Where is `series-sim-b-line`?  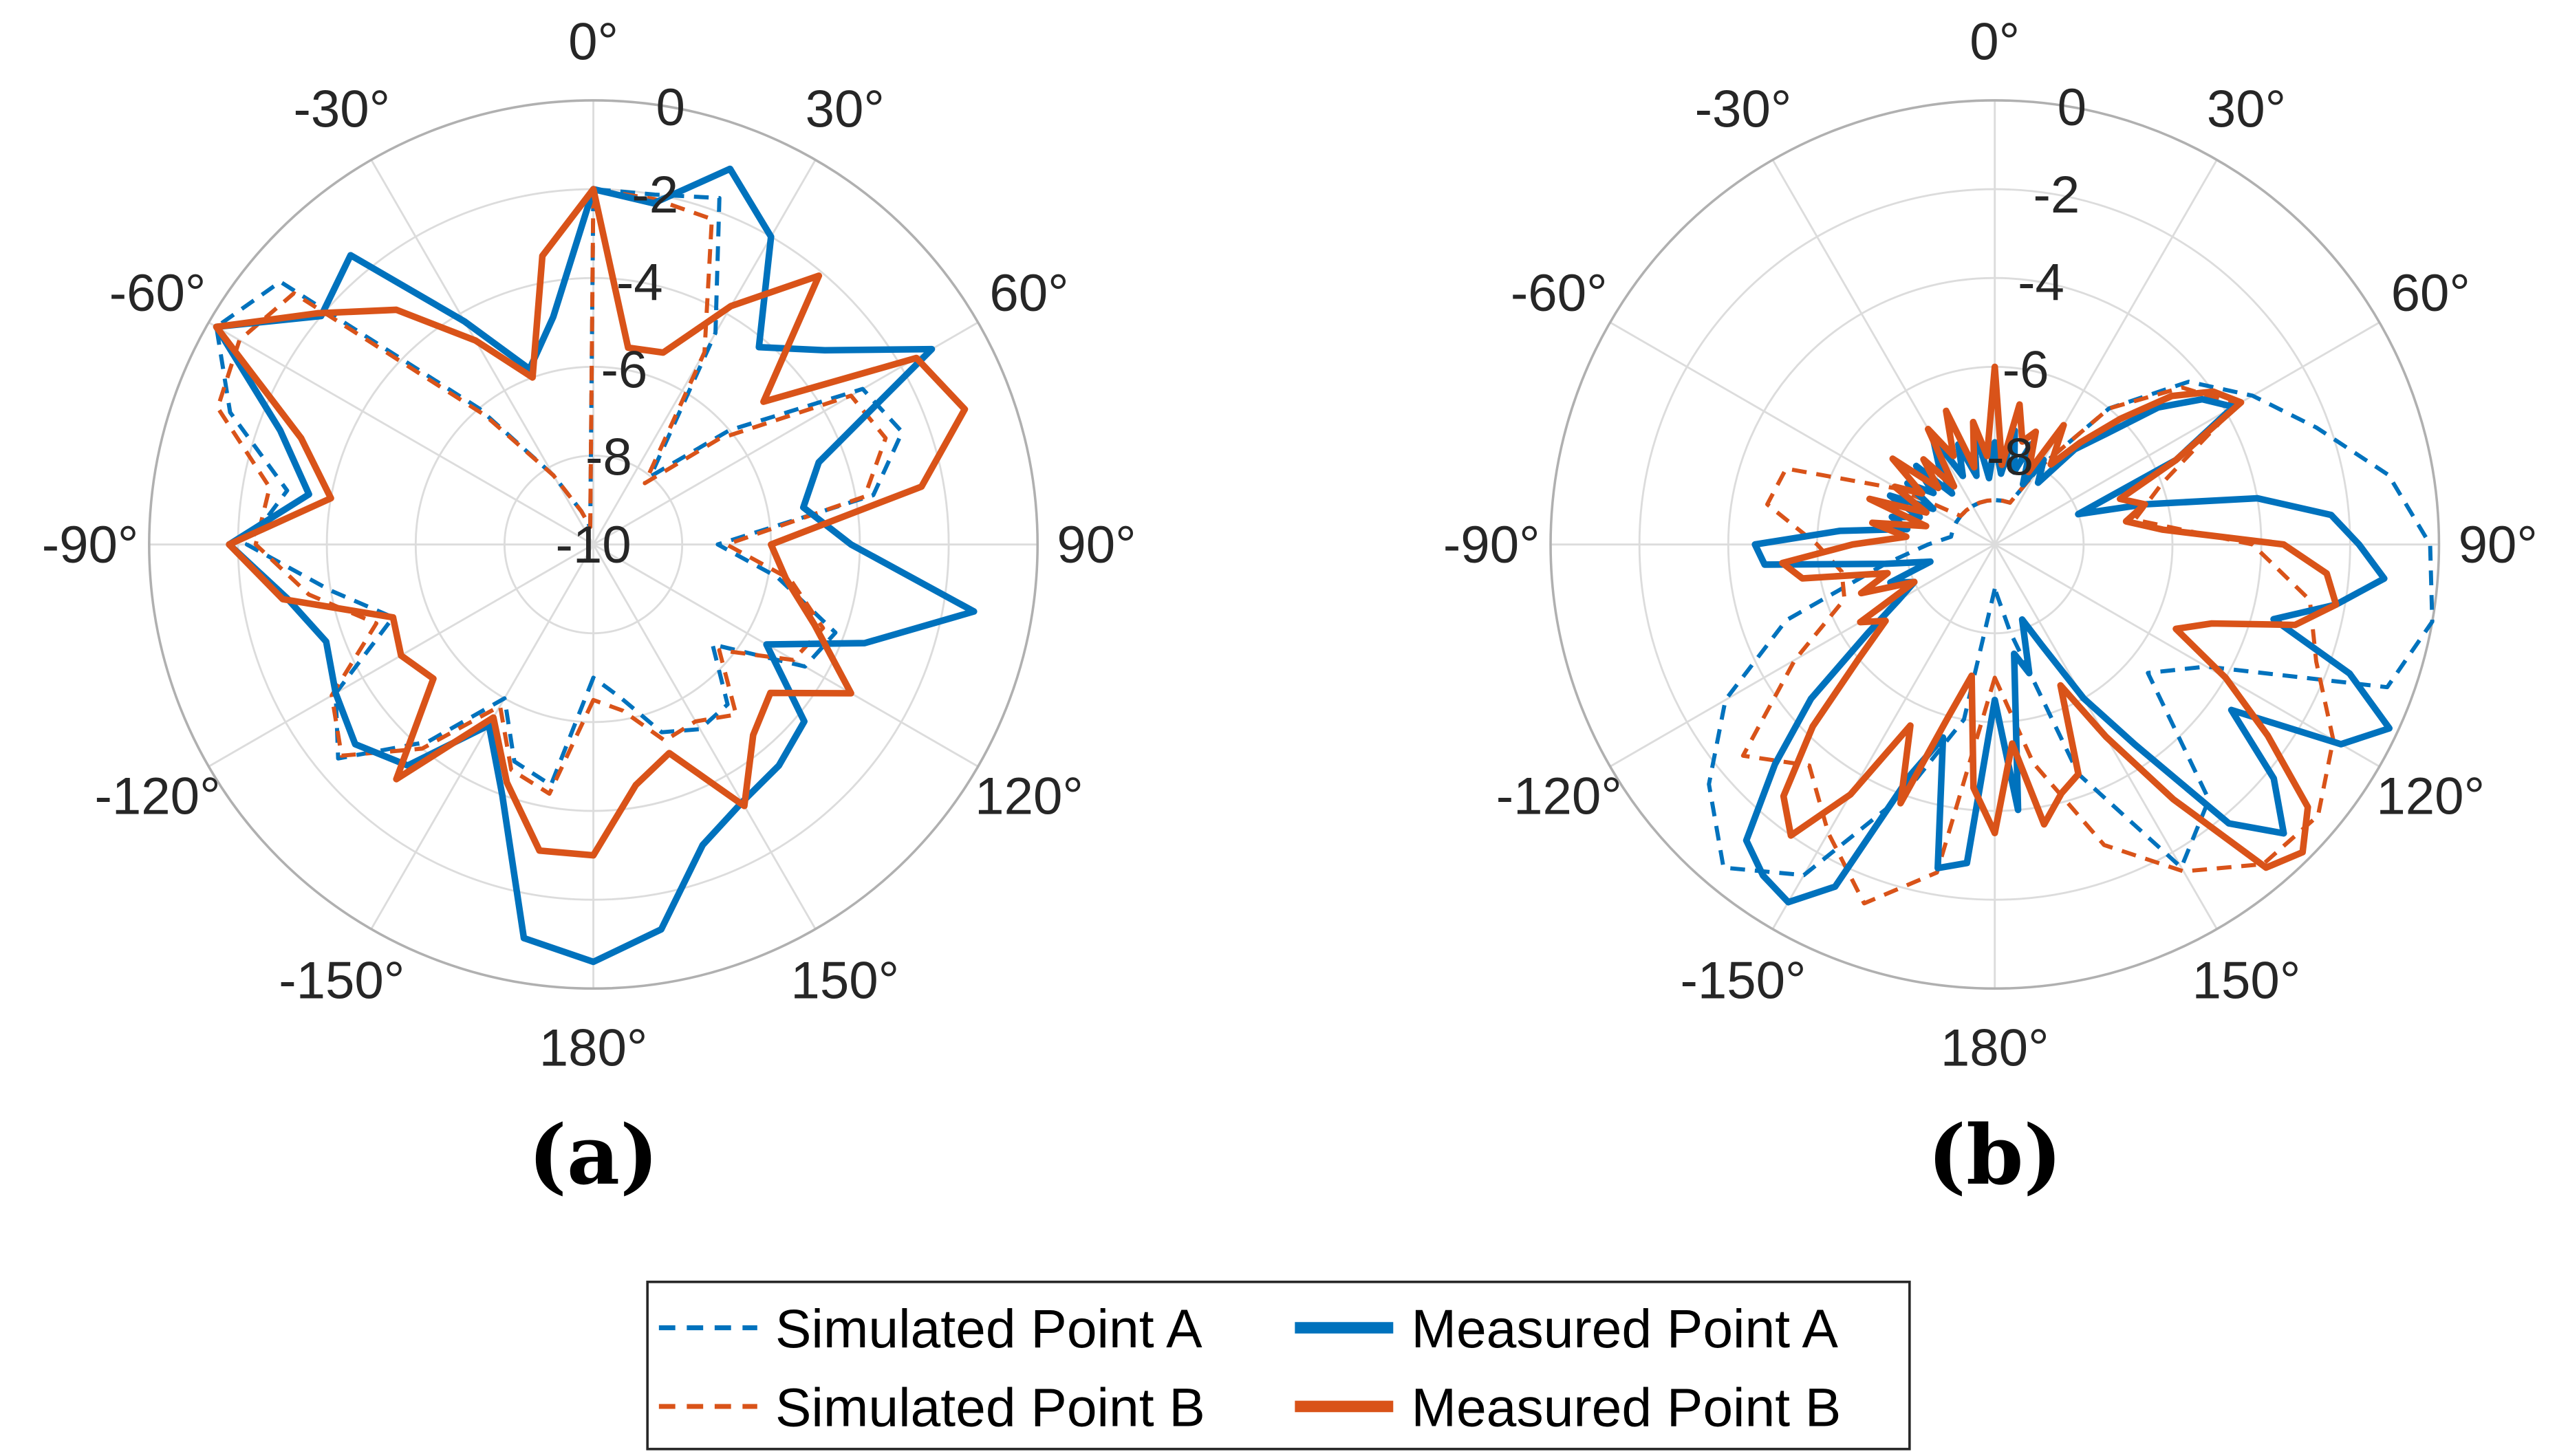
series-sim-b-line is located at coordinates (551, 491).